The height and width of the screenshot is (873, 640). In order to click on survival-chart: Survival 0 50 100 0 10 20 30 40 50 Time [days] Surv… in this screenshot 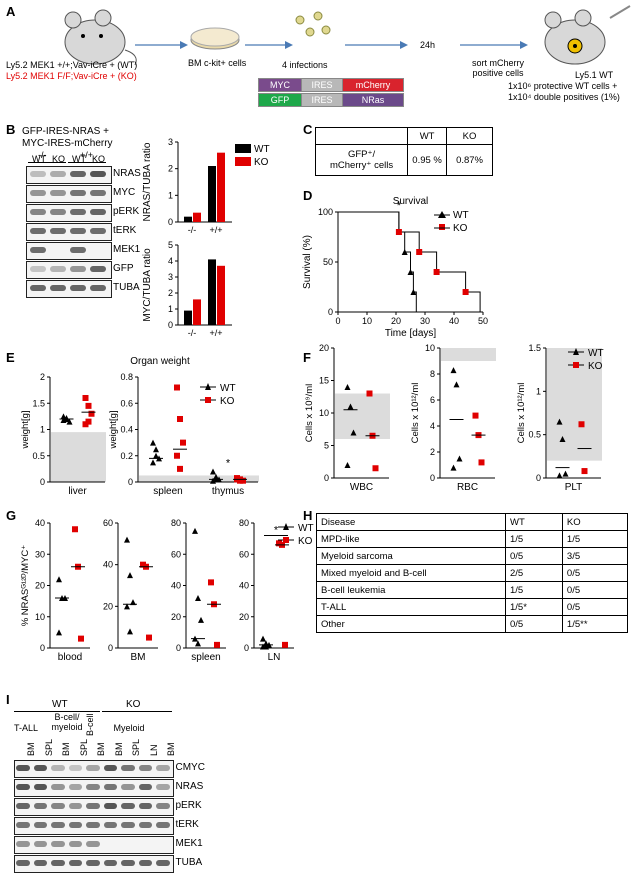, I will do `click(395, 267)`.